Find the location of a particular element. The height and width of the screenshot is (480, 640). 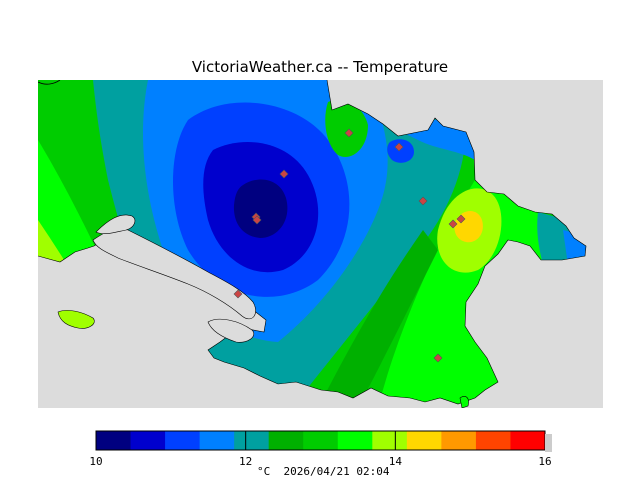

harbour is located at coordinates (231, 330).